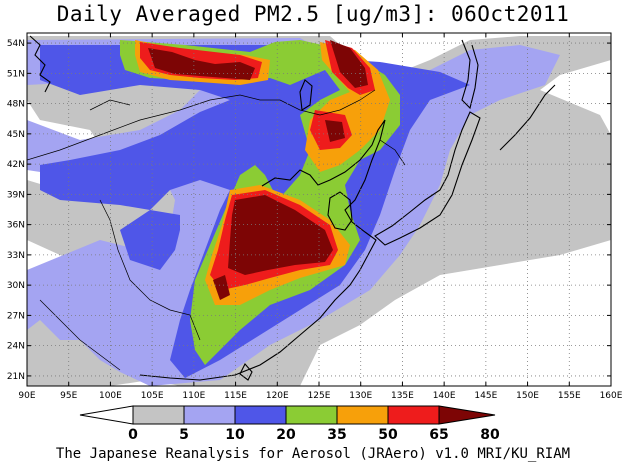  I want to click on lat-tick-label: 21N, so click(16, 377).